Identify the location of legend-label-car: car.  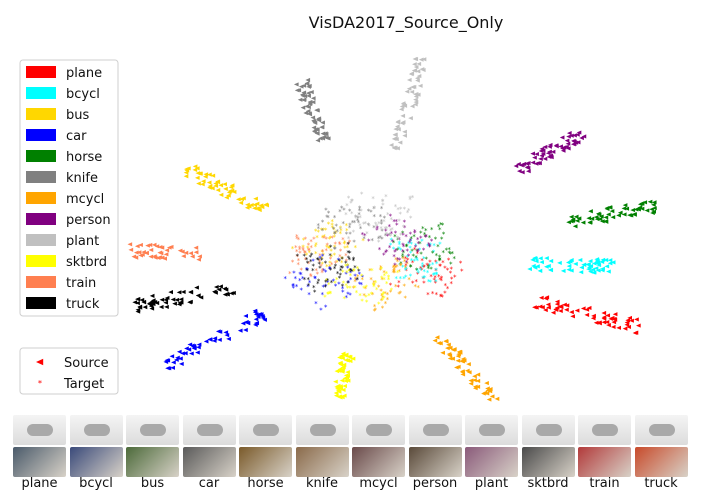
(76, 136).